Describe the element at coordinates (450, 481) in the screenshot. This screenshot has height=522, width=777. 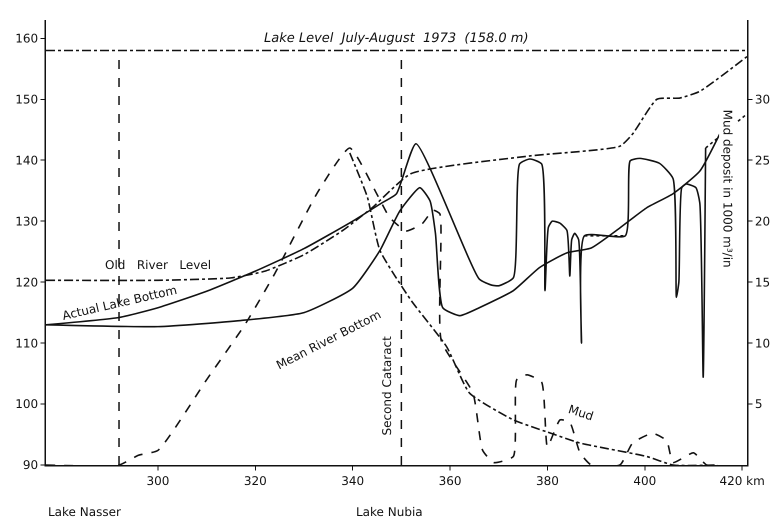
I see `x-tick-label: 360` at that location.